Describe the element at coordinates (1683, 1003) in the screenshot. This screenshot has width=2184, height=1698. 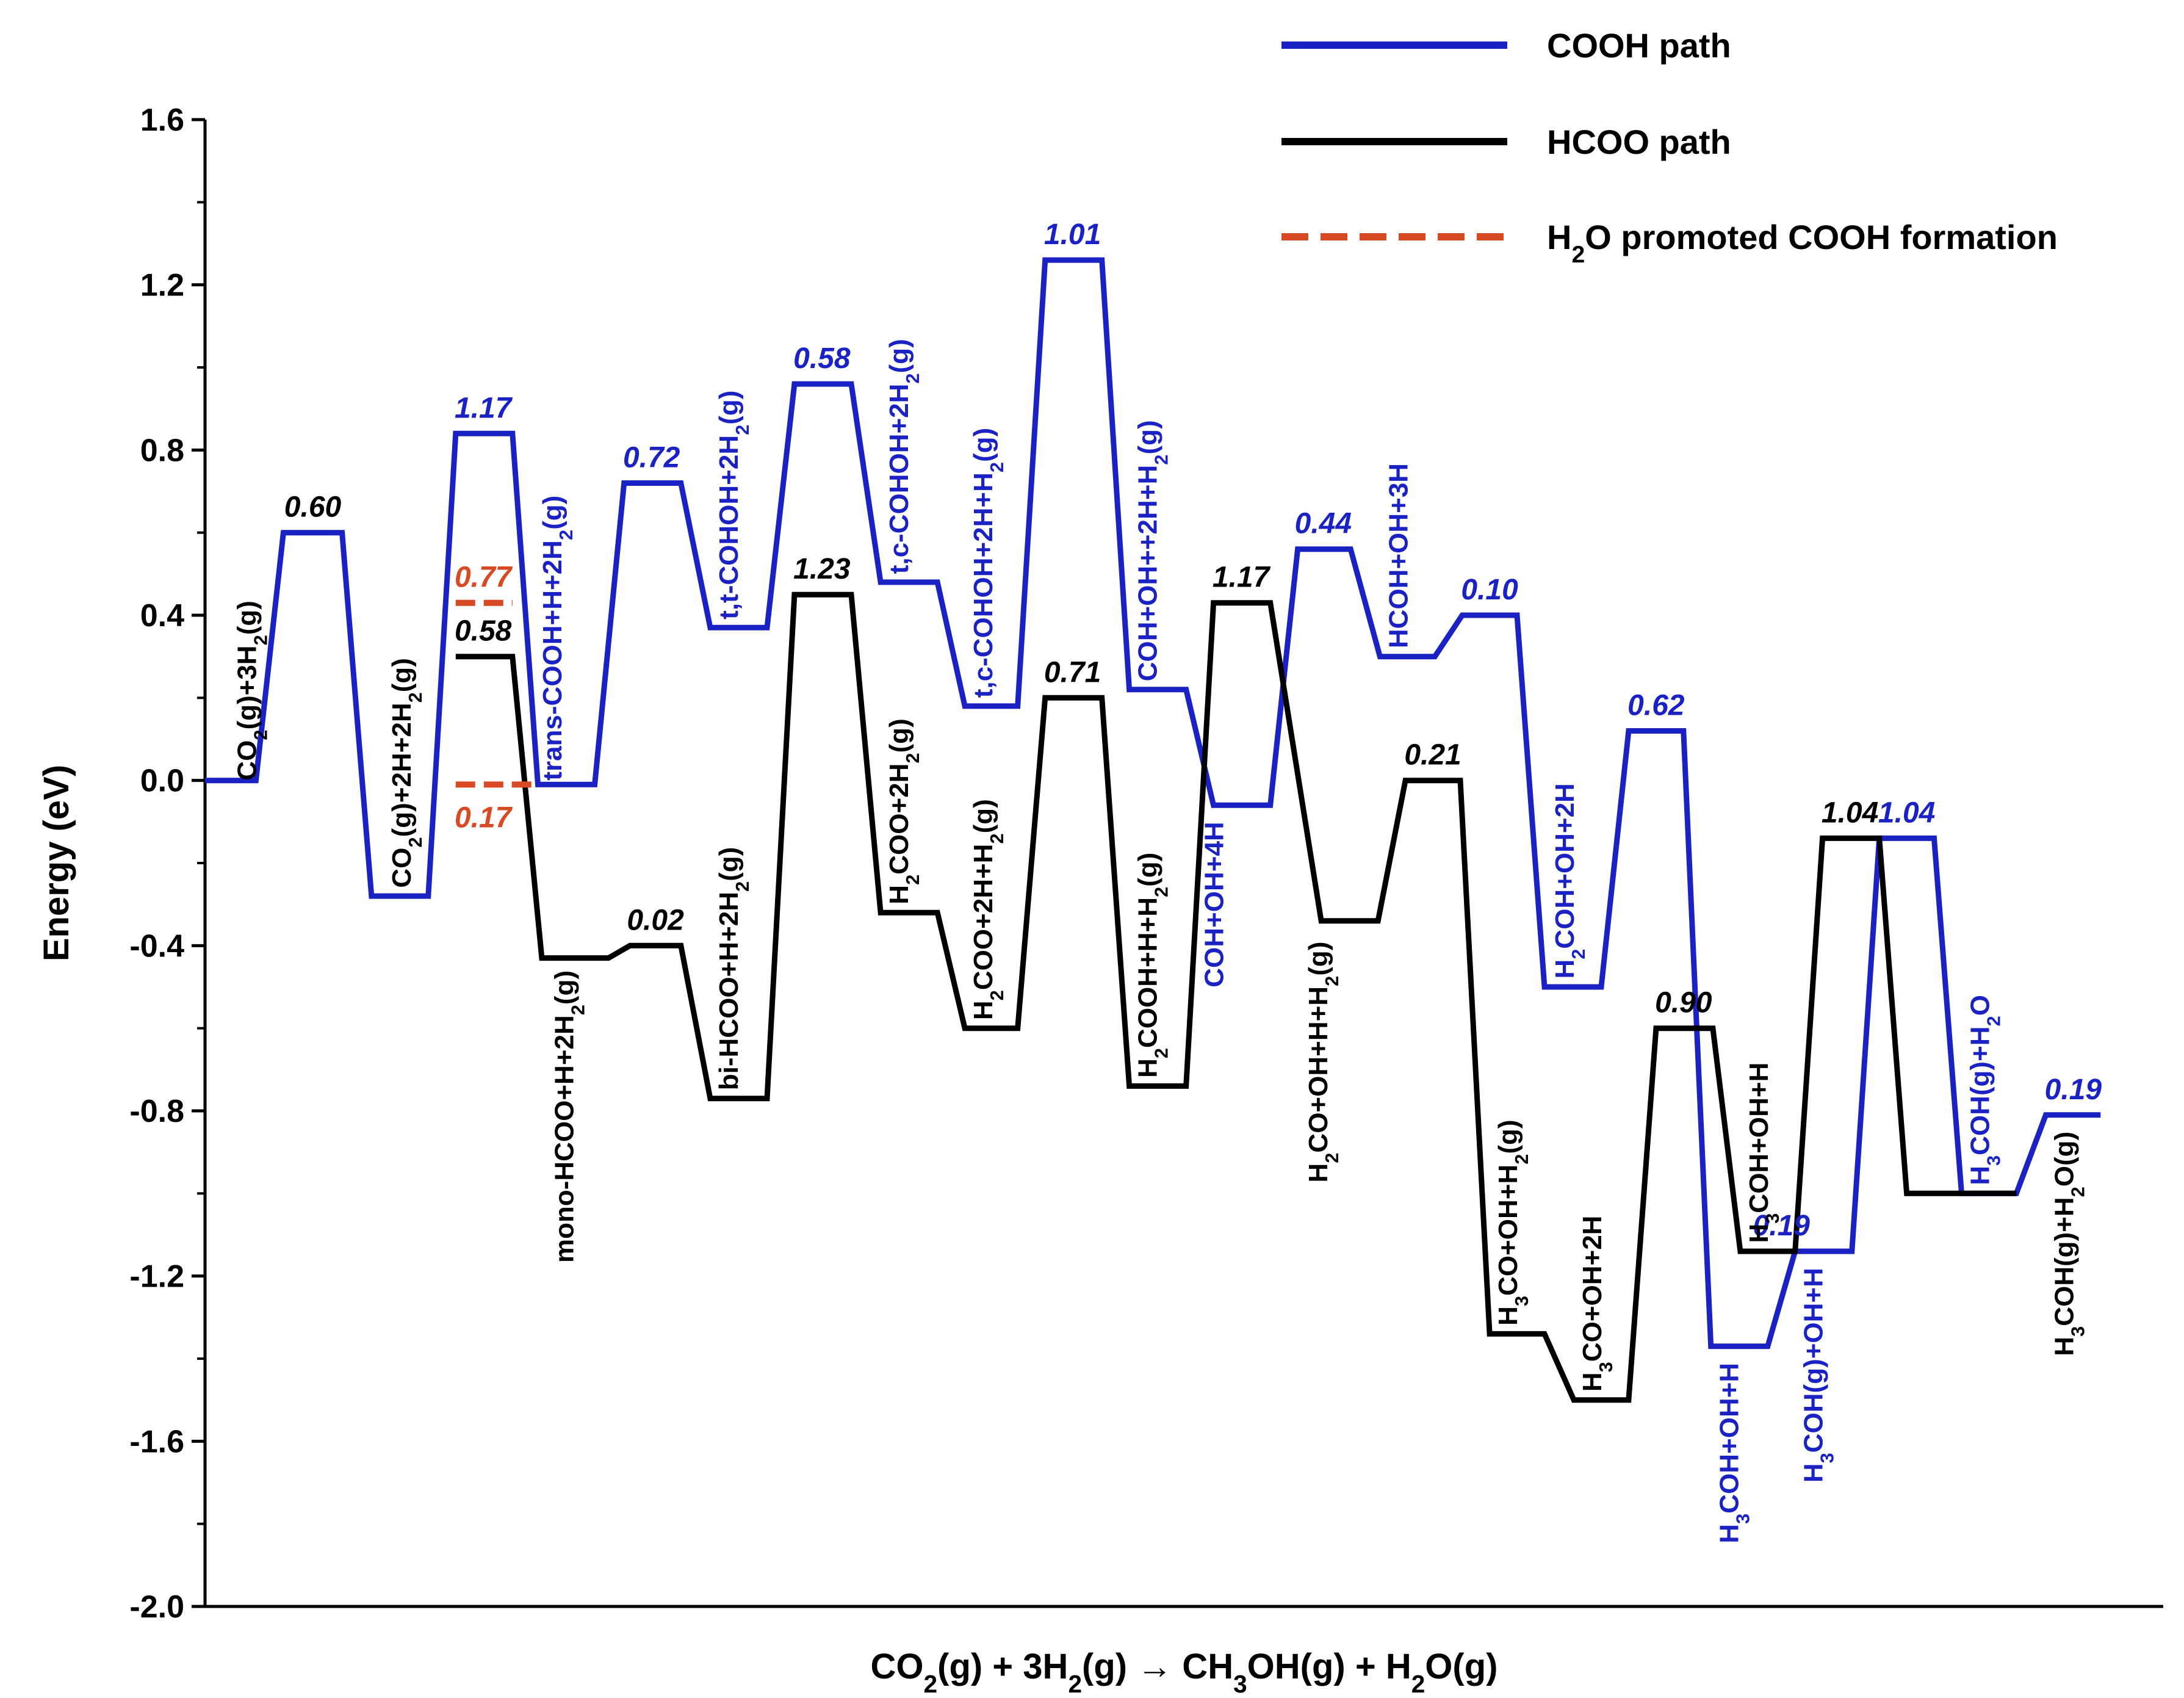
I see `barrier-label: 0.90` at that location.